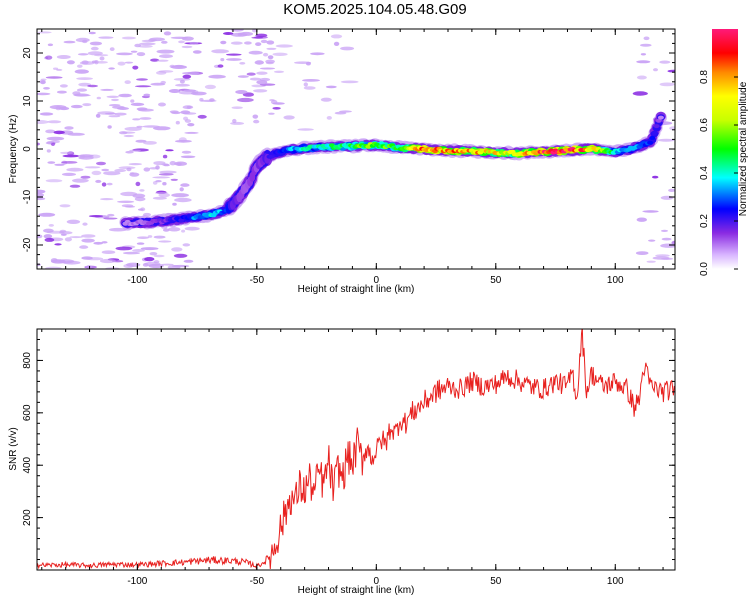  I want to click on x-tick-label: 0, so click(377, 581).